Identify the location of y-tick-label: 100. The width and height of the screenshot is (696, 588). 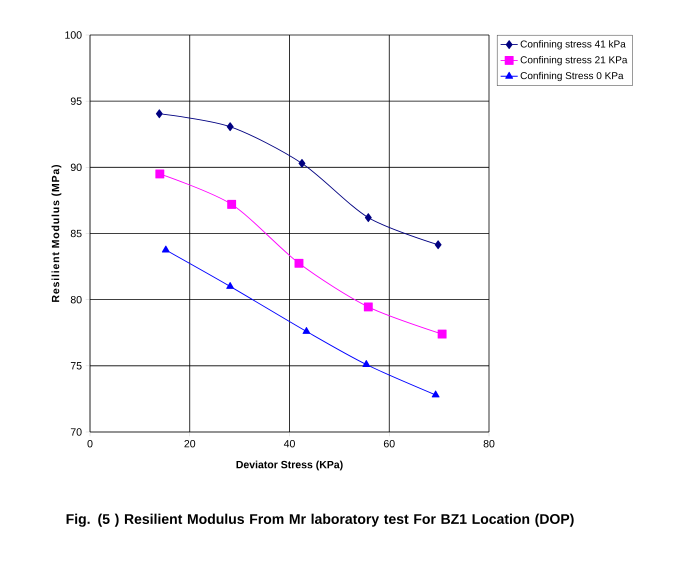
(73, 35).